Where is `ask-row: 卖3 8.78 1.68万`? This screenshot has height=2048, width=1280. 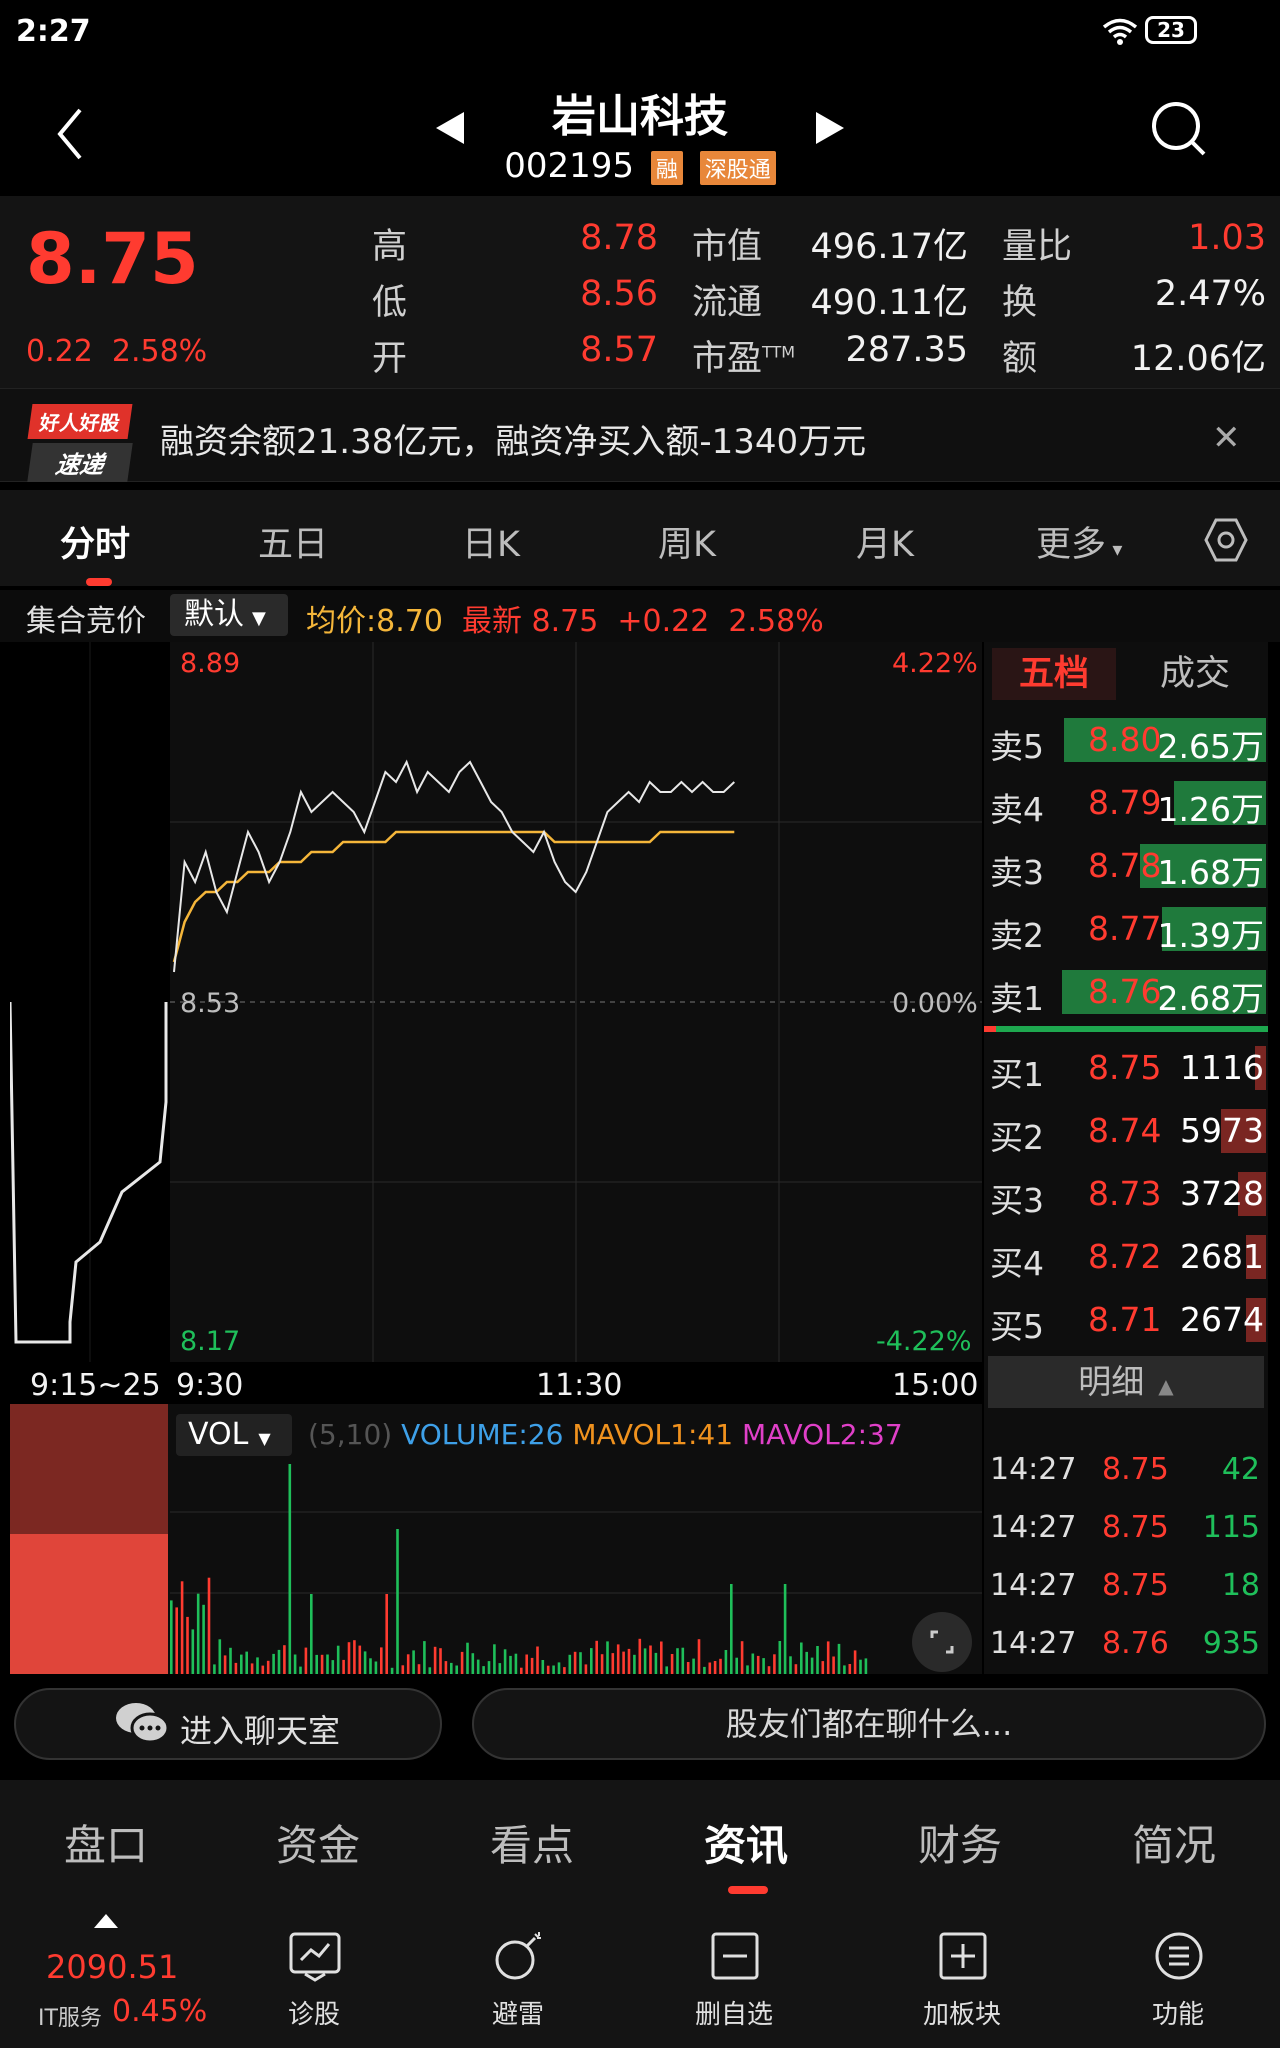
ask-row: 卖3 8.78 1.68万 is located at coordinates (1128, 866).